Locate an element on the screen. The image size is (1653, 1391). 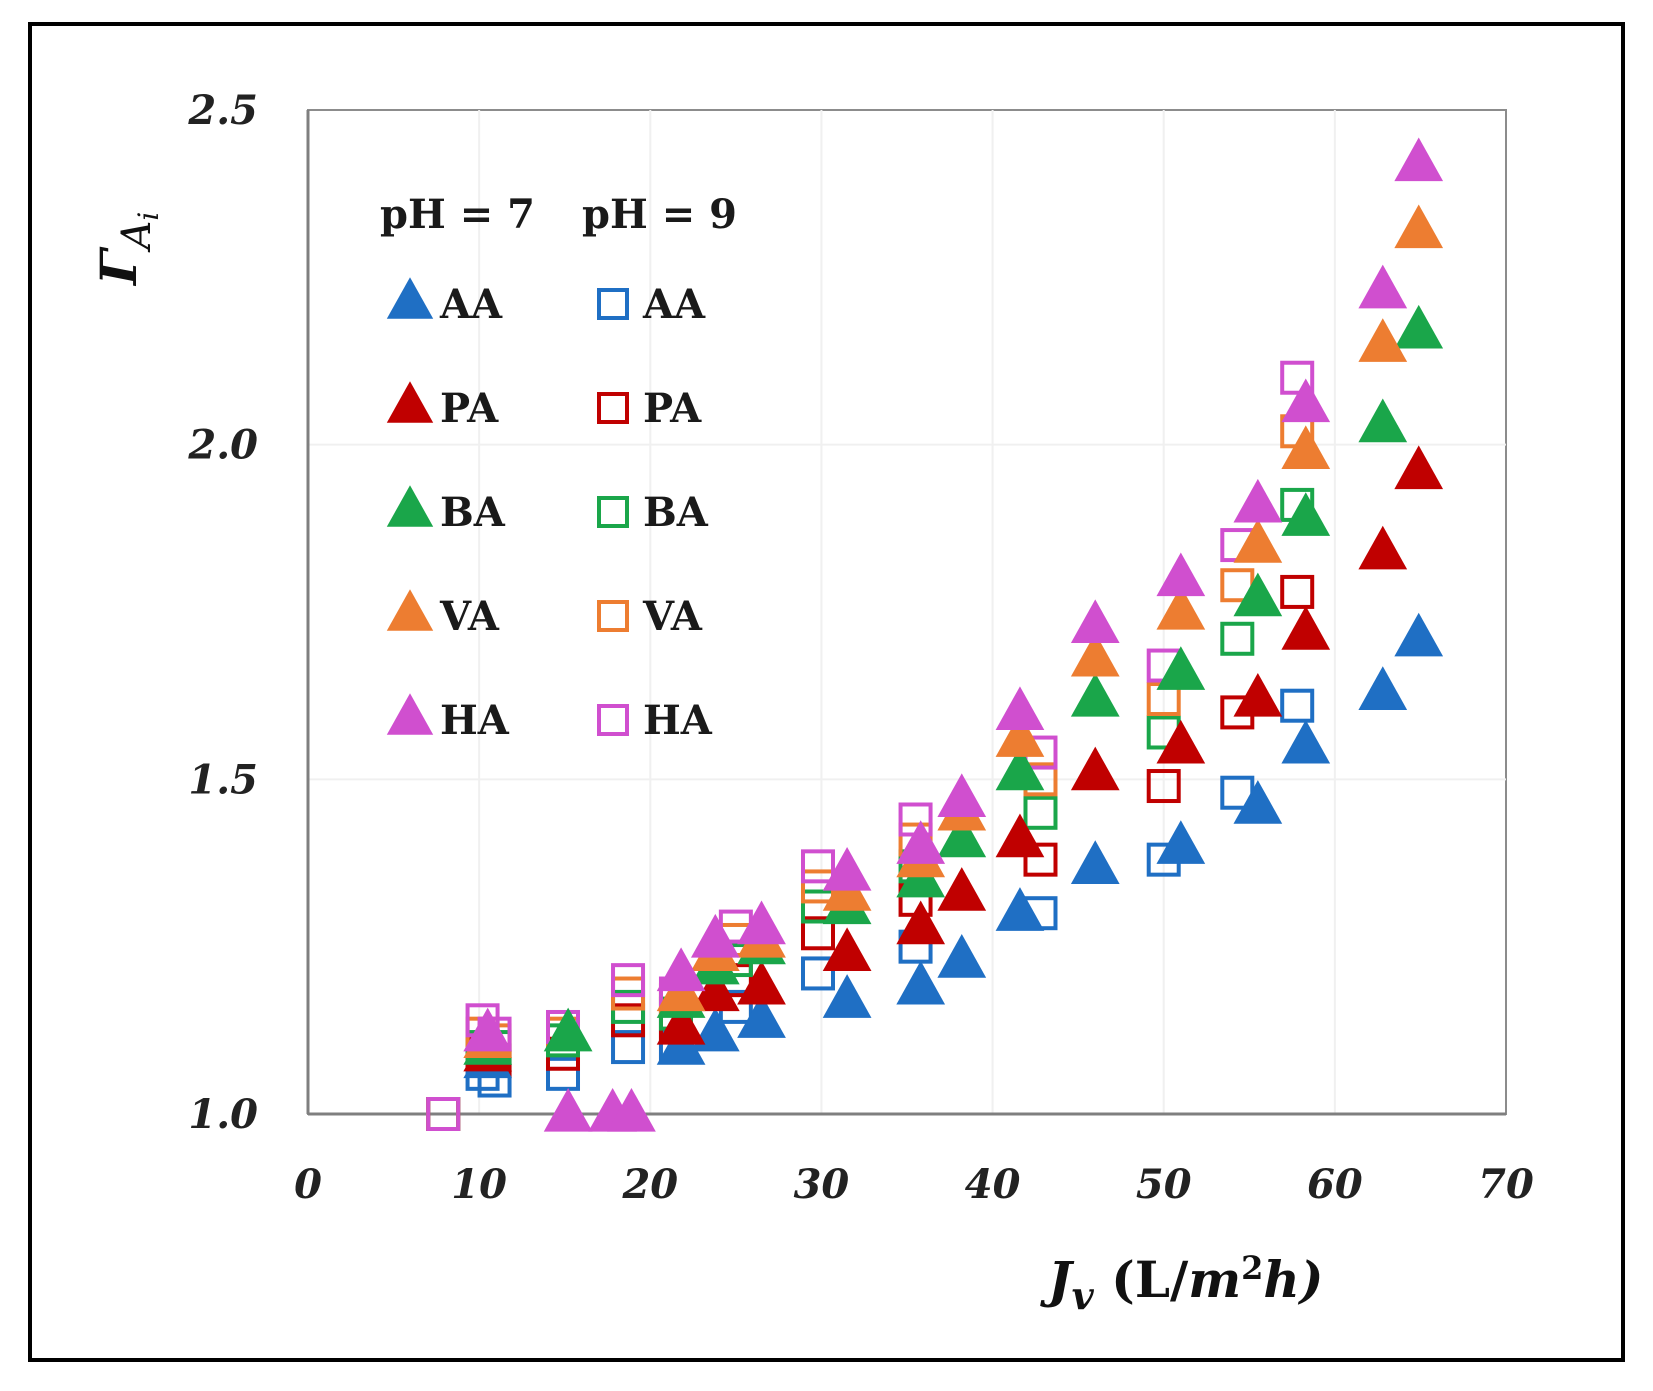
x-axis-title-pre: (L/ is located at coordinates (1141, 1279).